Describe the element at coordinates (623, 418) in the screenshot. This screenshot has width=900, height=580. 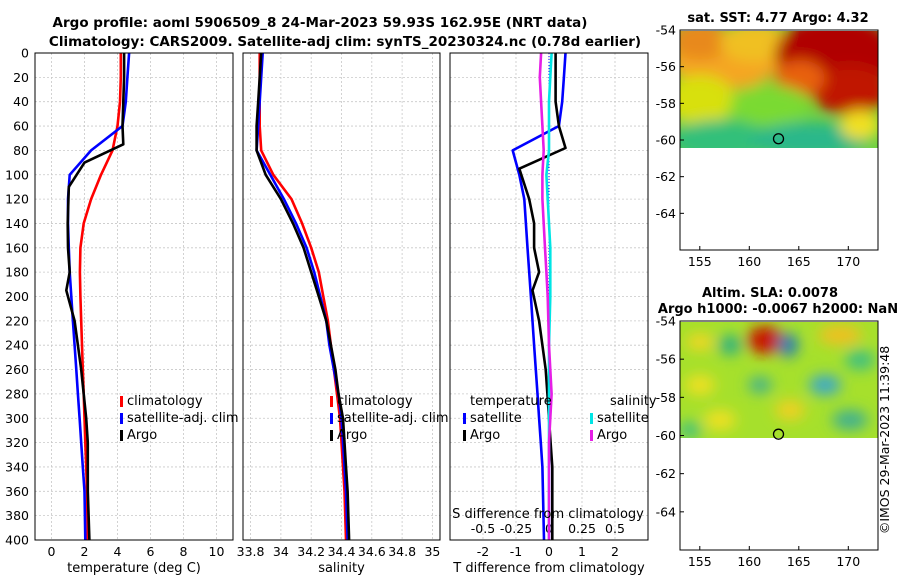
I see `legend-label-s-satellite: satellite` at that location.